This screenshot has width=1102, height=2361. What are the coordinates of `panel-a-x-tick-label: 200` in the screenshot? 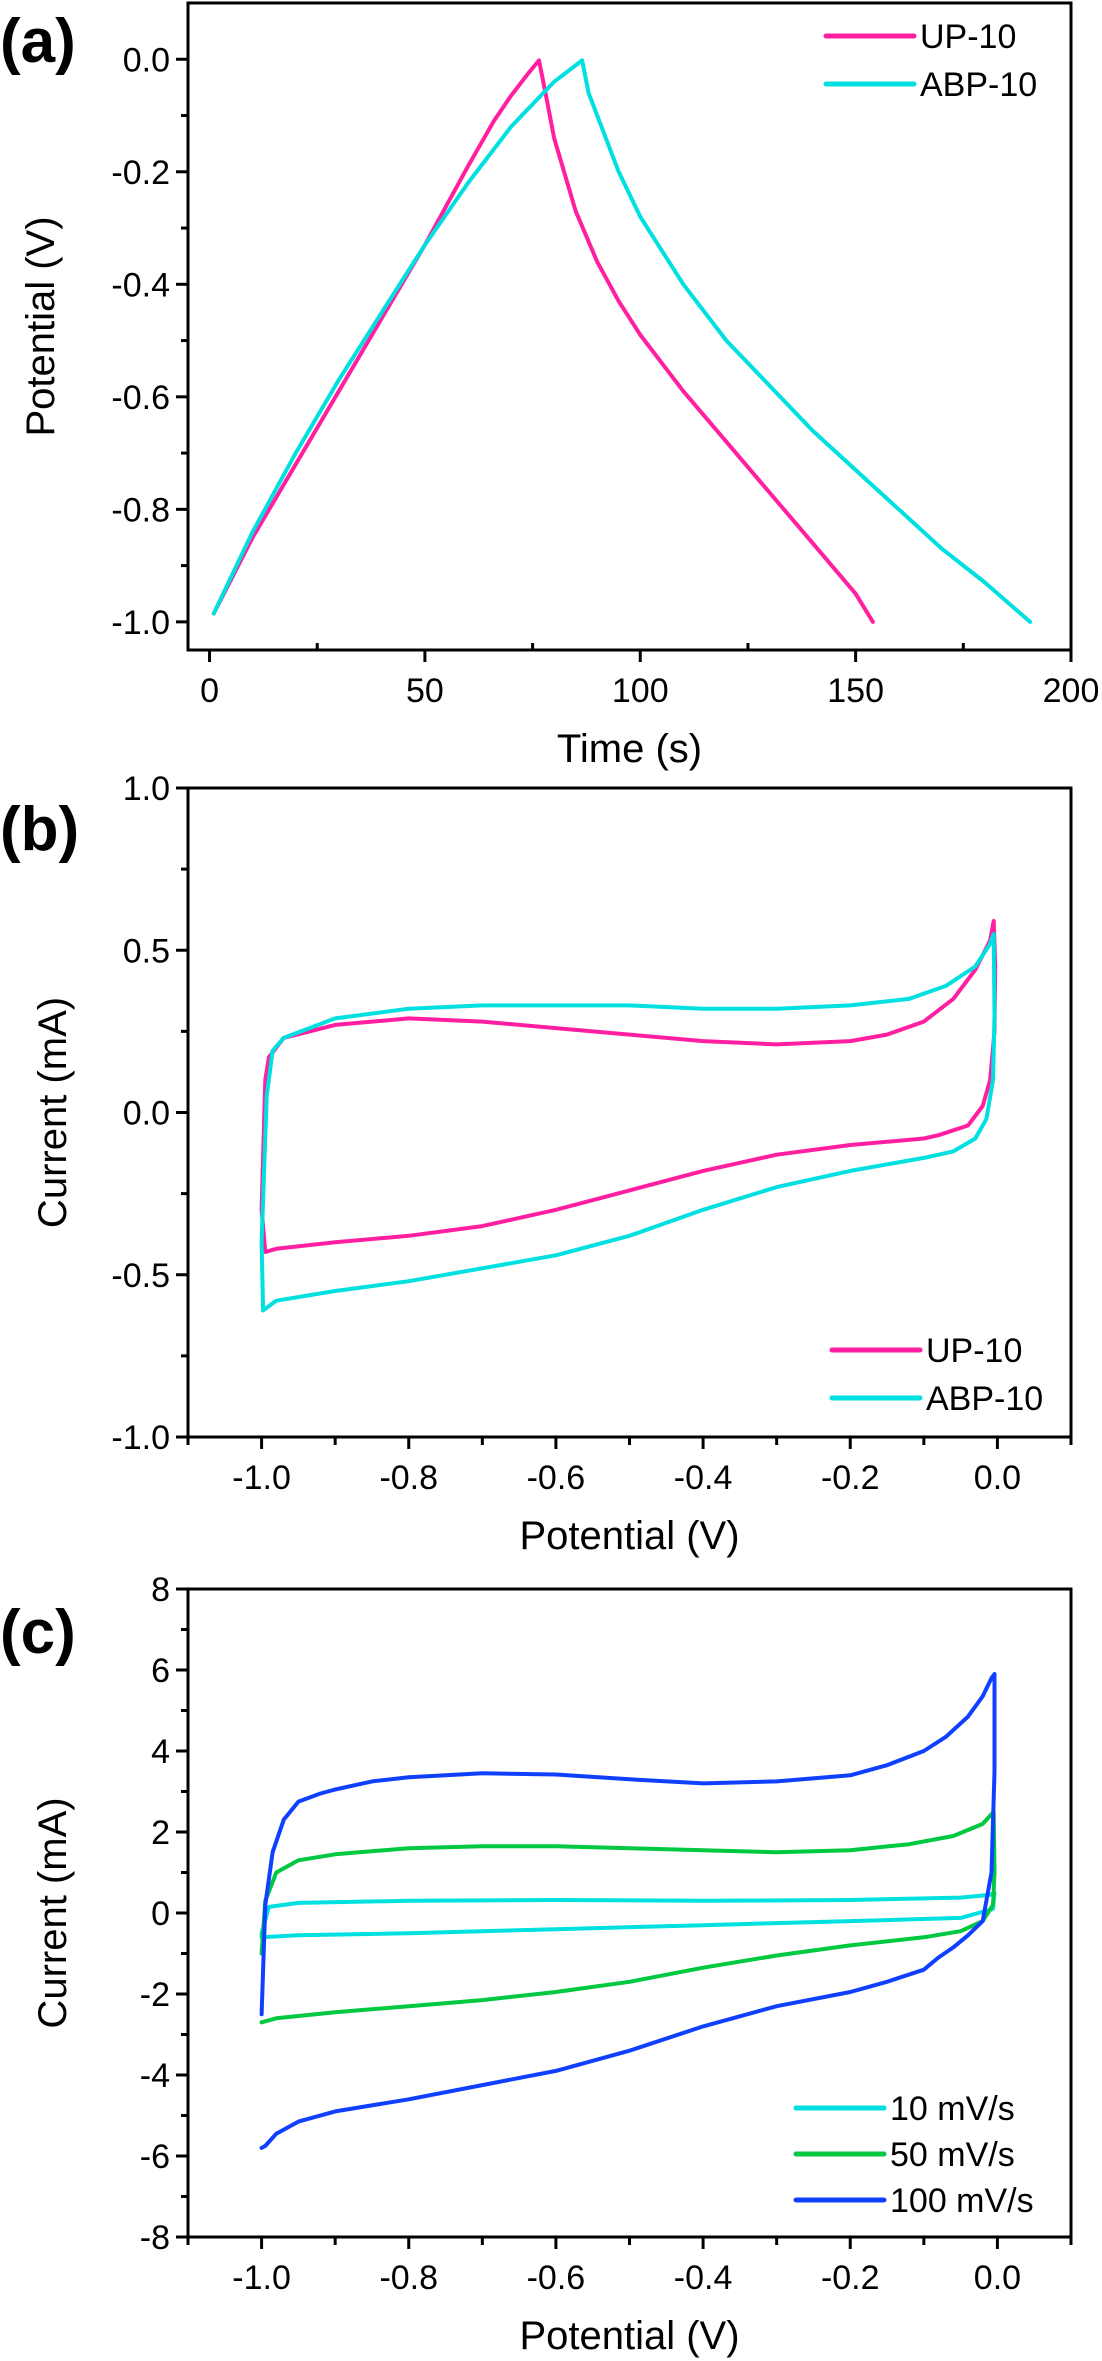 It's located at (1071, 691).